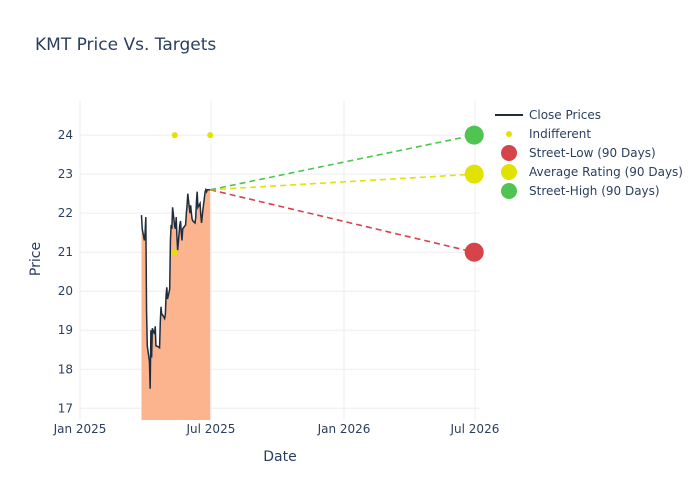 Image resolution: width=700 pixels, height=504 pixels. Describe the element at coordinates (65, 369) in the screenshot. I see `y-tick-label: 18` at that location.